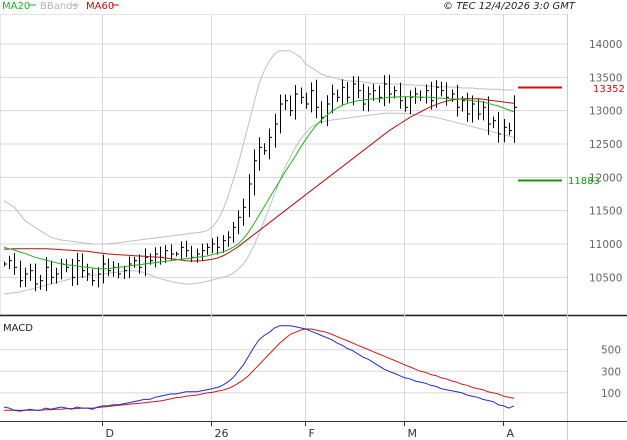 This screenshot has height=440, width=627. I want to click on macd-tick-label: 500, so click(611, 351).